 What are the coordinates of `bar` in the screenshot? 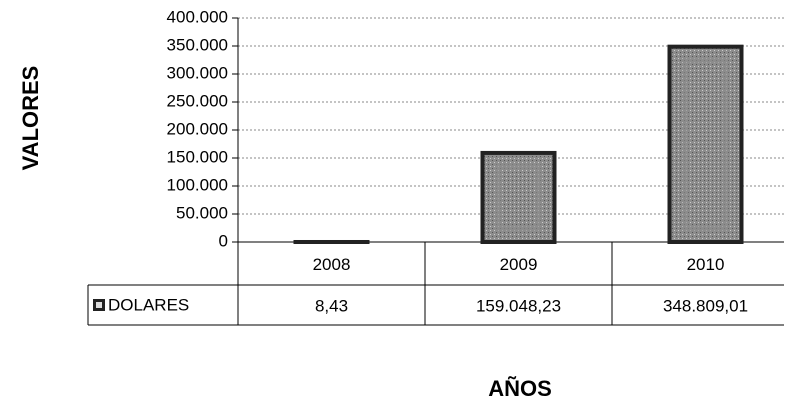 It's located at (705, 144).